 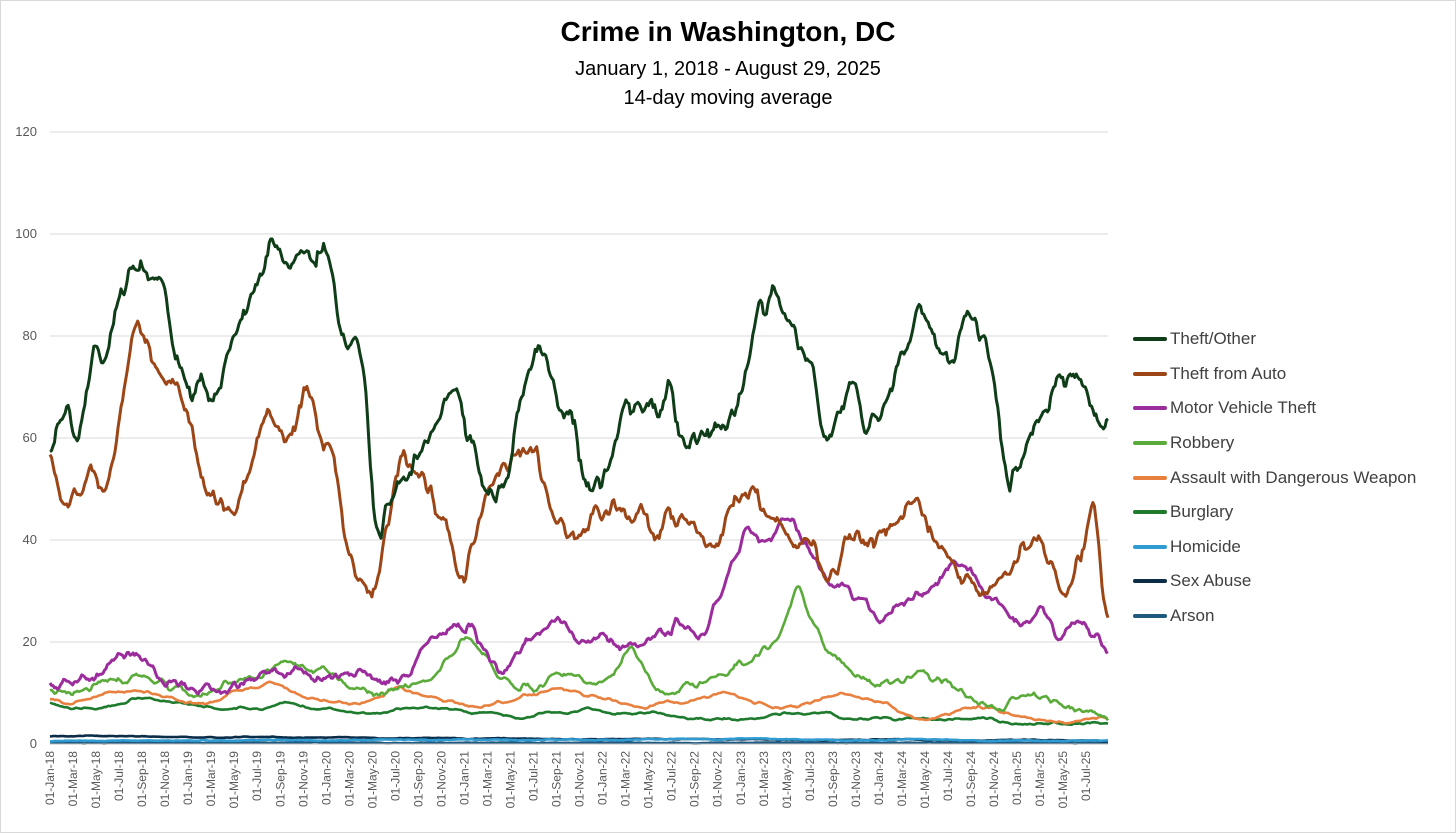 I want to click on legend-label: Theft from Auto, so click(x=1228, y=373).